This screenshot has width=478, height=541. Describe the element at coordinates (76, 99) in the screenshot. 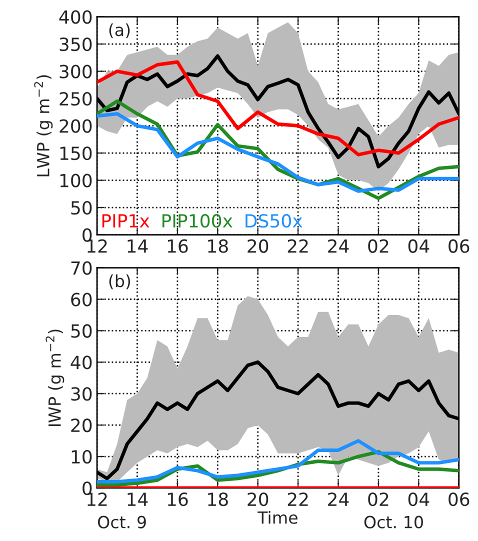

I see `y-tick-label: 250` at that location.